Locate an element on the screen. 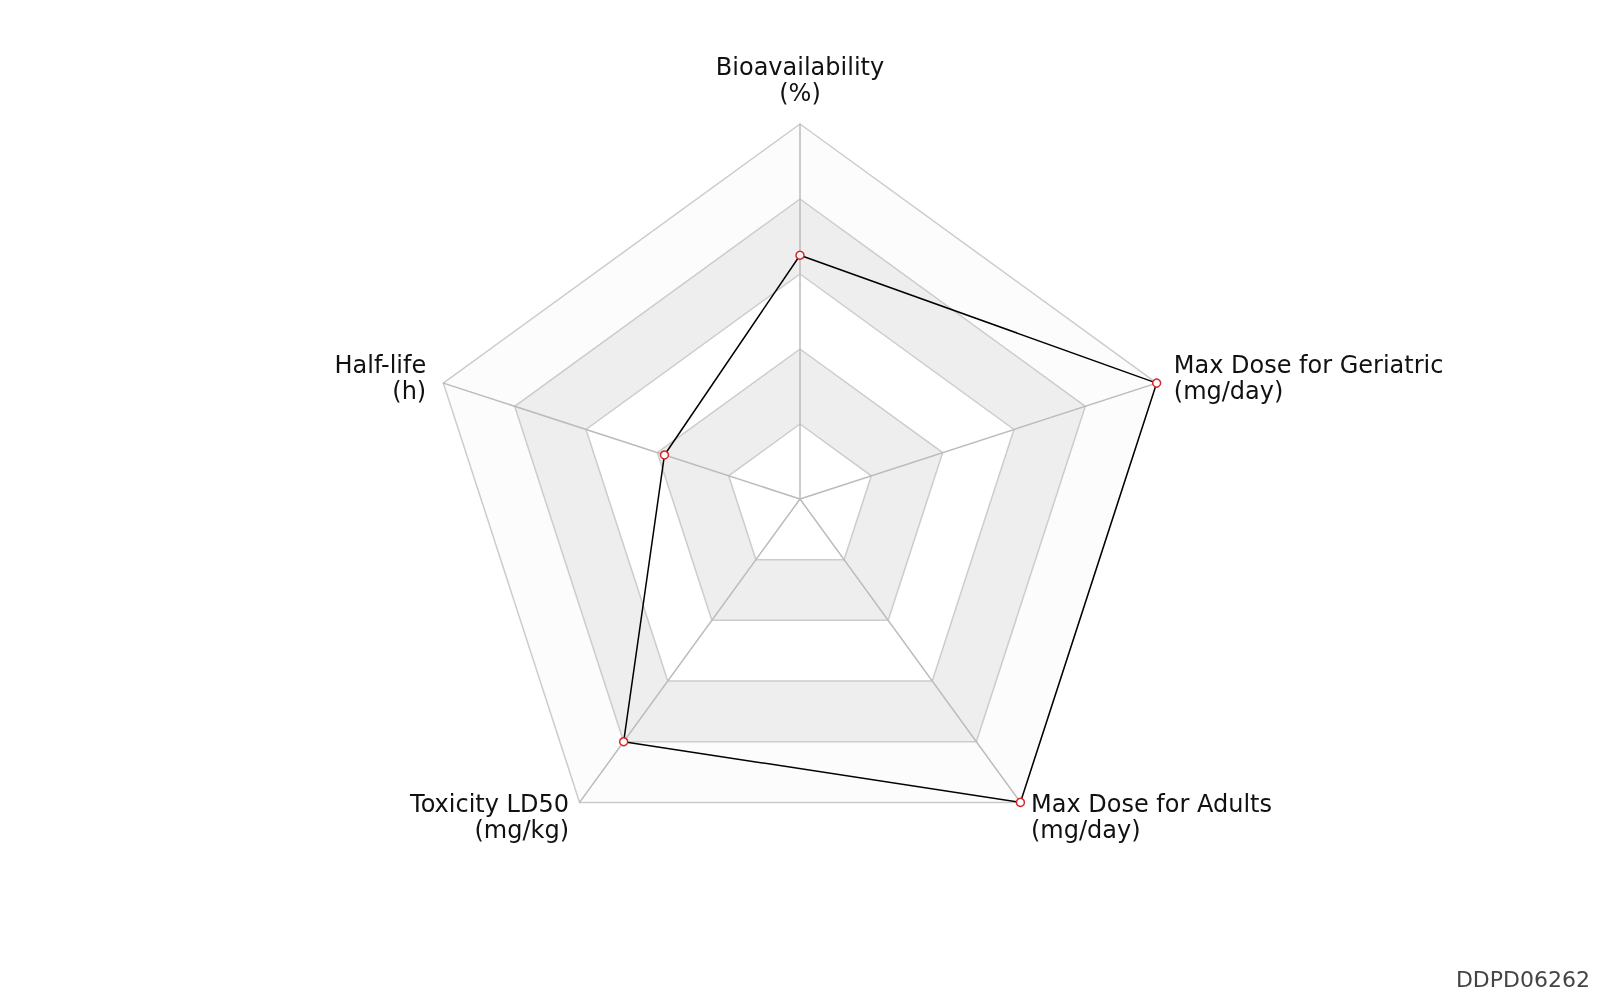 The image size is (1600, 1000). spoke-label: Half-life (h) is located at coordinates (380, 377).